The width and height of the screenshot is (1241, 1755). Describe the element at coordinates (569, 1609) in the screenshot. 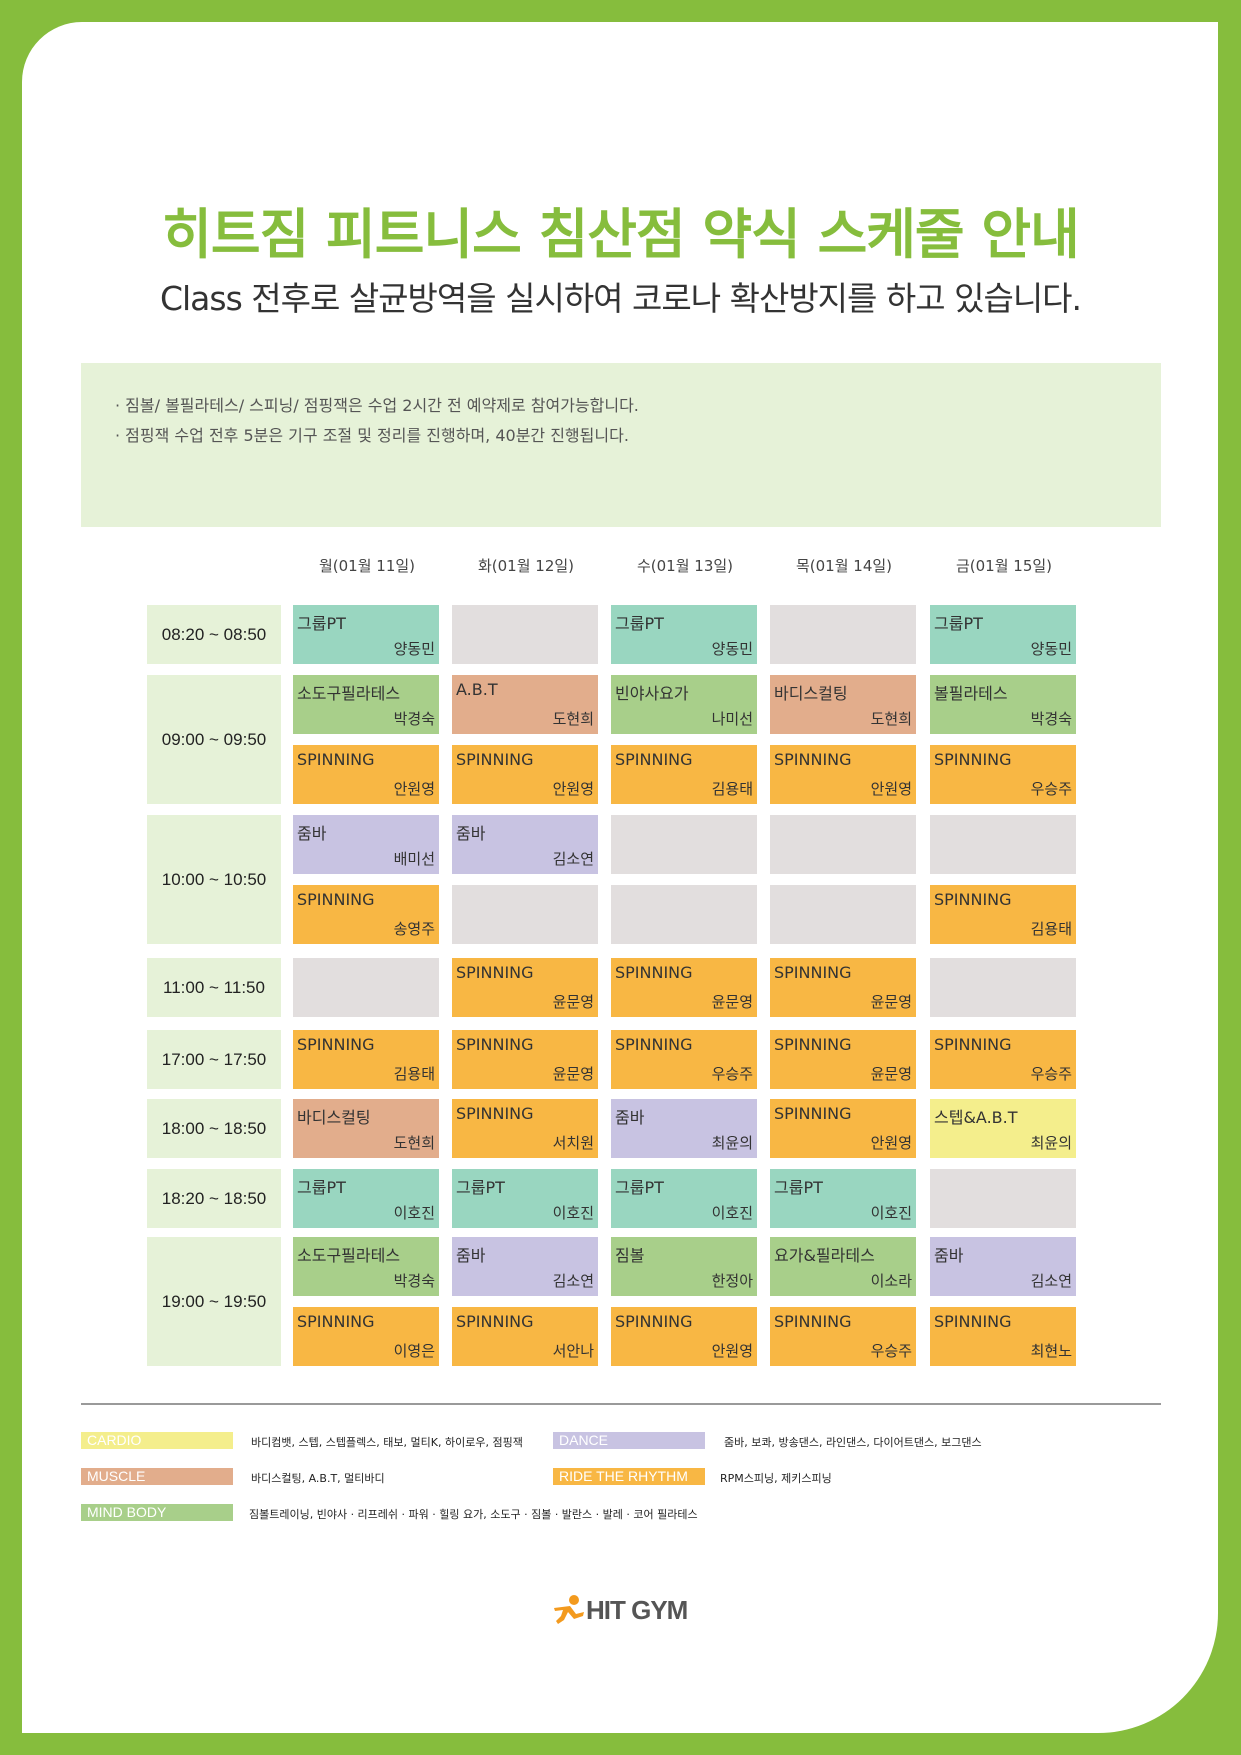

I see `runner-icon` at that location.